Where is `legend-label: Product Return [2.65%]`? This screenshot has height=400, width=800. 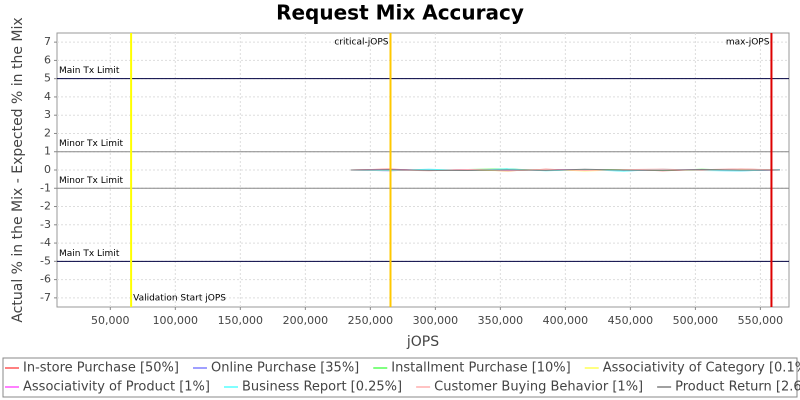
legend-label: Product Return [2.65%] is located at coordinates (737, 387).